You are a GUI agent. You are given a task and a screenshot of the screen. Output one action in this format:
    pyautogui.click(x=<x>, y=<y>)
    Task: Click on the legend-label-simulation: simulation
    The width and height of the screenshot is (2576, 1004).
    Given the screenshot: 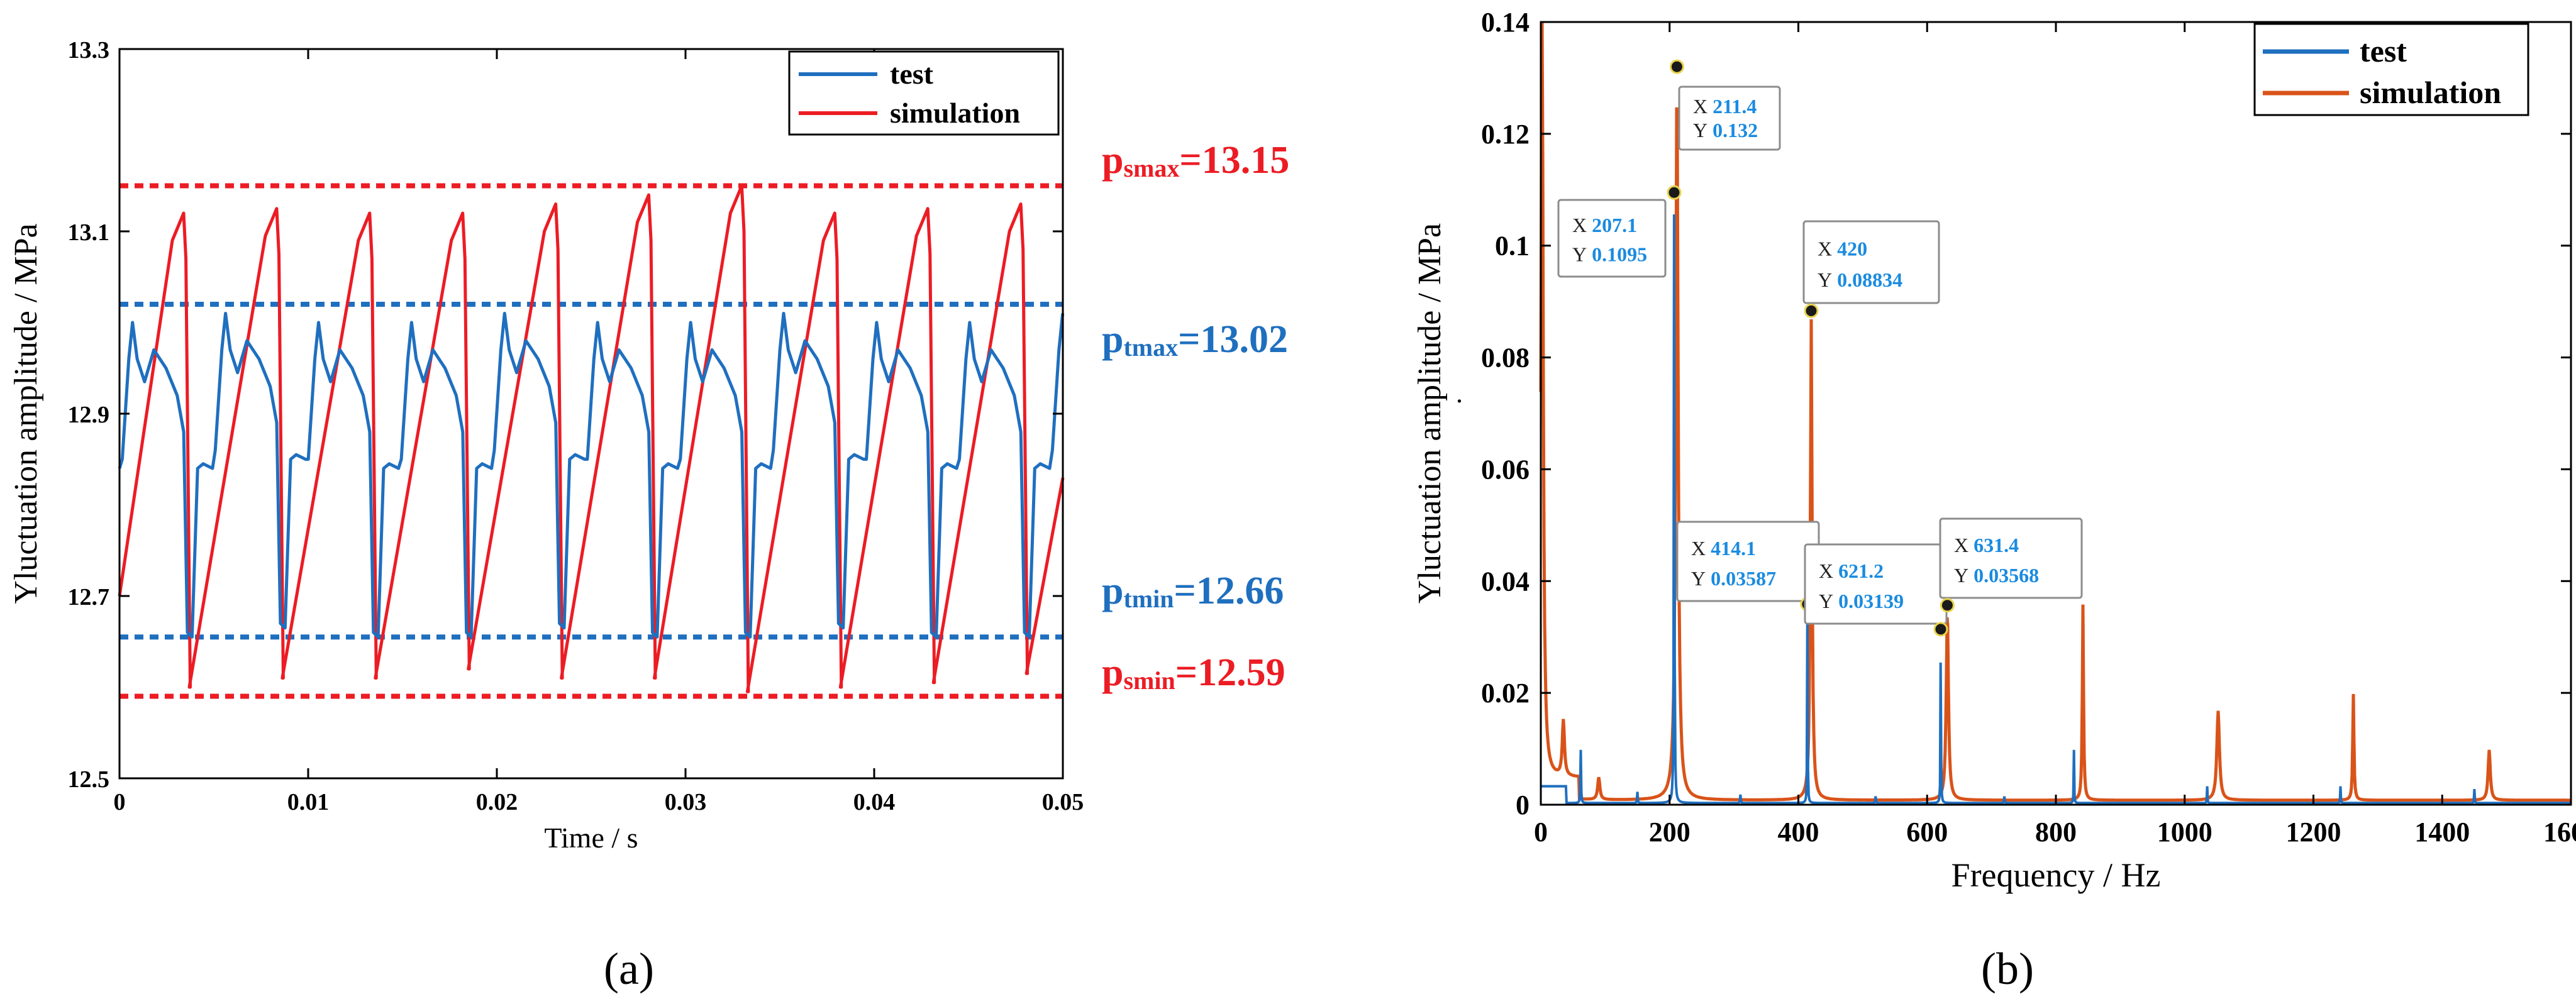 What is the action you would take?
    pyautogui.click(x=955, y=113)
    